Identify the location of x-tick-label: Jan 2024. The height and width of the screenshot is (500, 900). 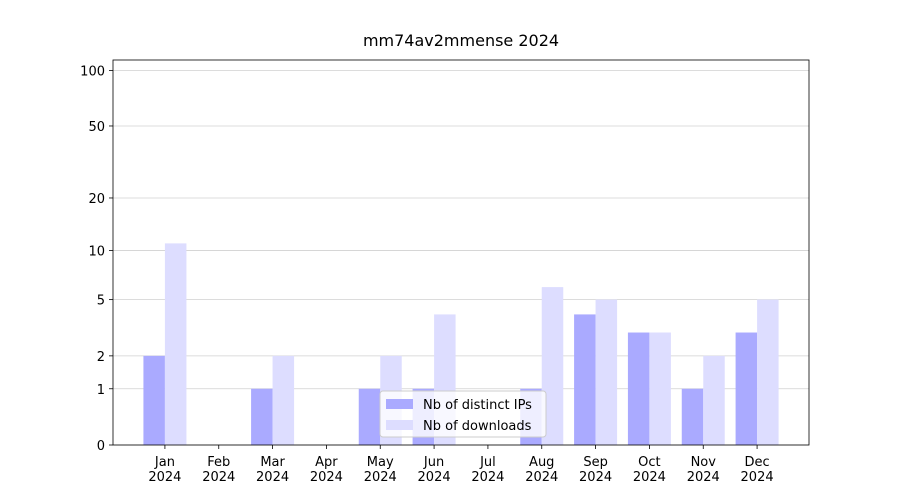
(164, 470).